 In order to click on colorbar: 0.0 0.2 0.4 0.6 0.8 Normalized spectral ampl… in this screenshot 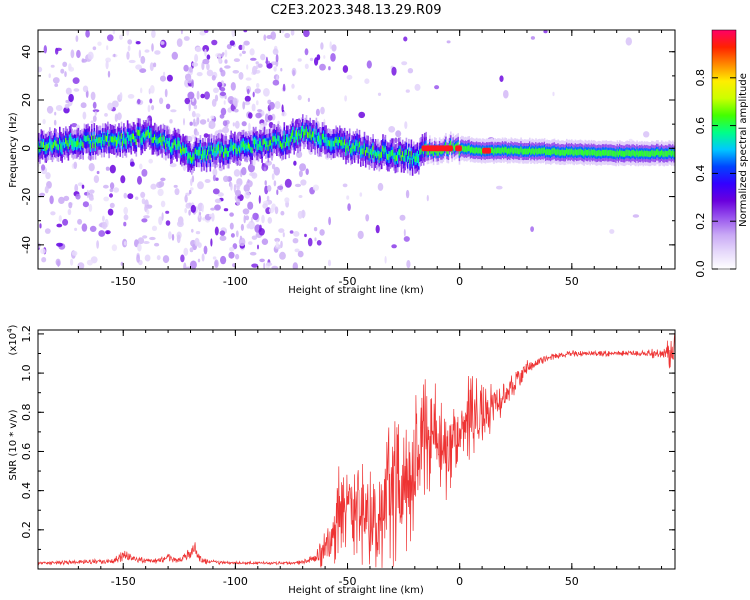, I will do `click(721, 153)`.